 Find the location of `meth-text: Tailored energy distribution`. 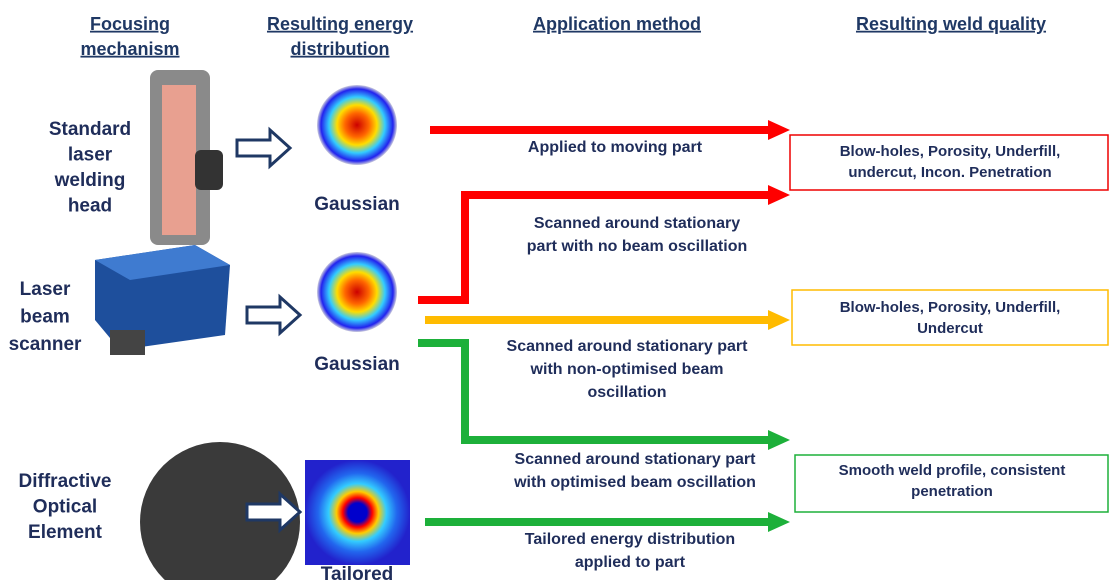

meth-text: Tailored energy distribution is located at coordinates (630, 539).